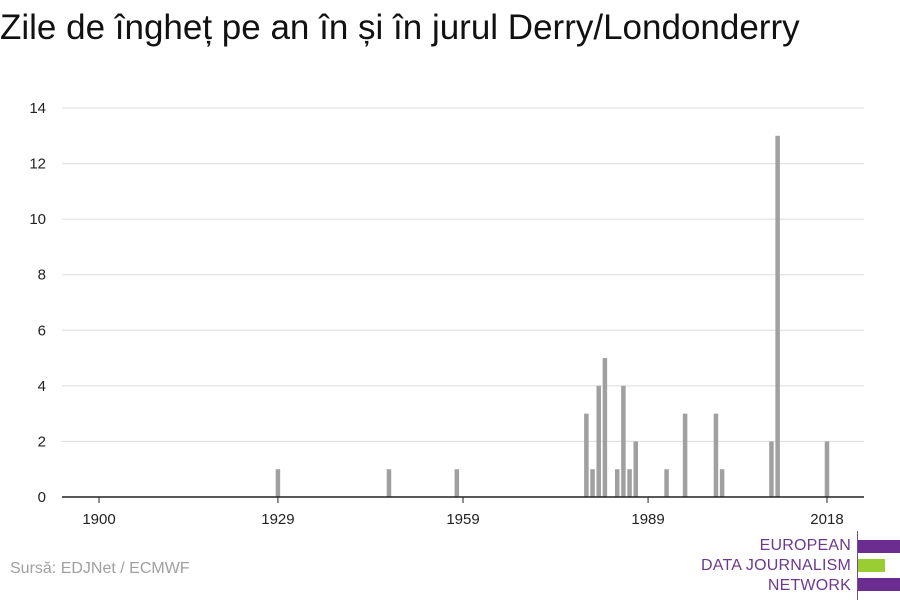 The width and height of the screenshot is (900, 600). I want to click on y-tick-label: 14, so click(37, 108).